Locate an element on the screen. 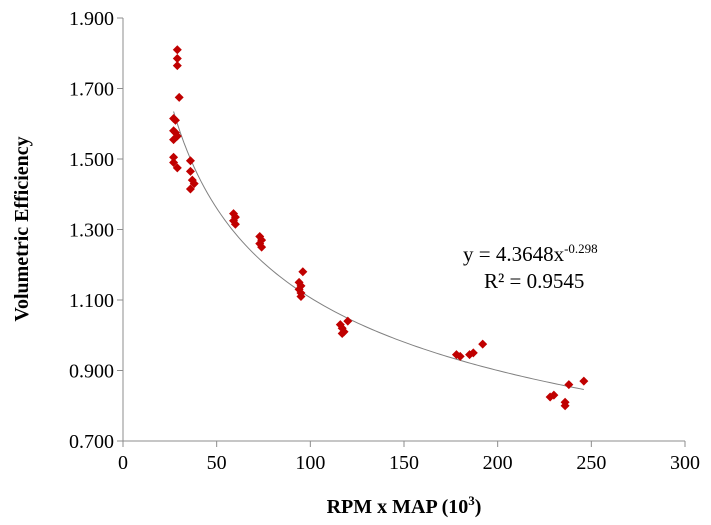 The width and height of the screenshot is (711, 525). y-tick-label: 1.900 is located at coordinates (91, 19).